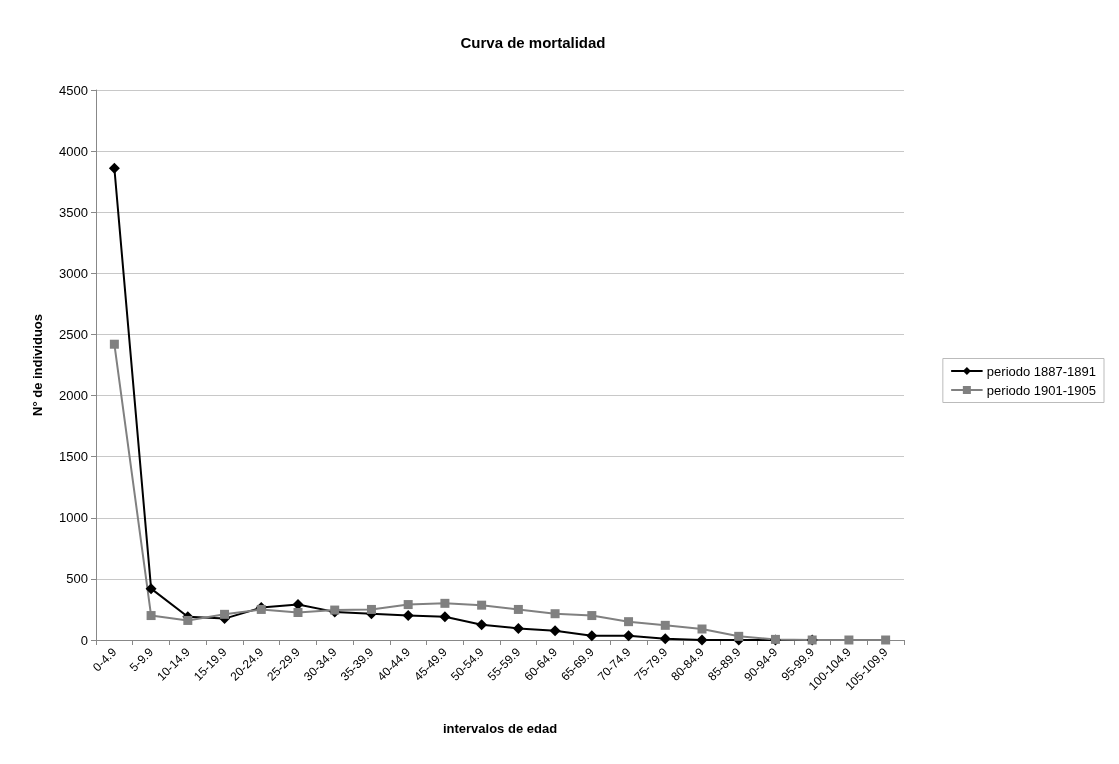  Describe the element at coordinates (533, 42) in the screenshot. I see `chart-title: Curva de mortalidad` at that location.